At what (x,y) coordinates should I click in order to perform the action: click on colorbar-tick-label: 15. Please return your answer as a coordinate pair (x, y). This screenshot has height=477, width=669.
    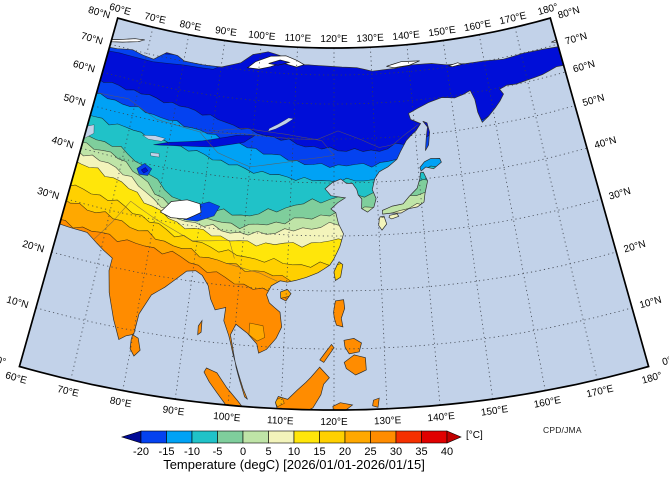
    Looking at the image, I should click on (319, 452).